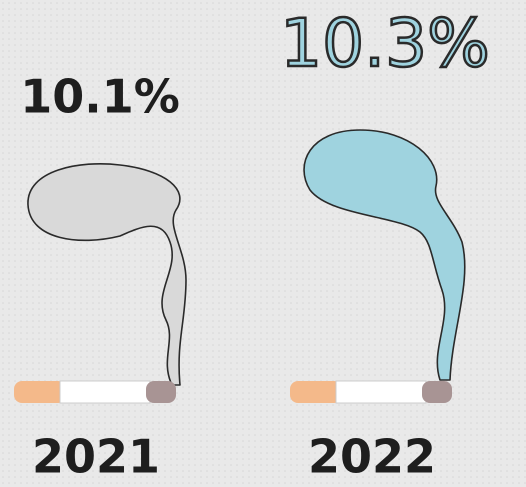  Describe the element at coordinates (100, 97) in the screenshot. I see `value-label: 10.1%` at that location.